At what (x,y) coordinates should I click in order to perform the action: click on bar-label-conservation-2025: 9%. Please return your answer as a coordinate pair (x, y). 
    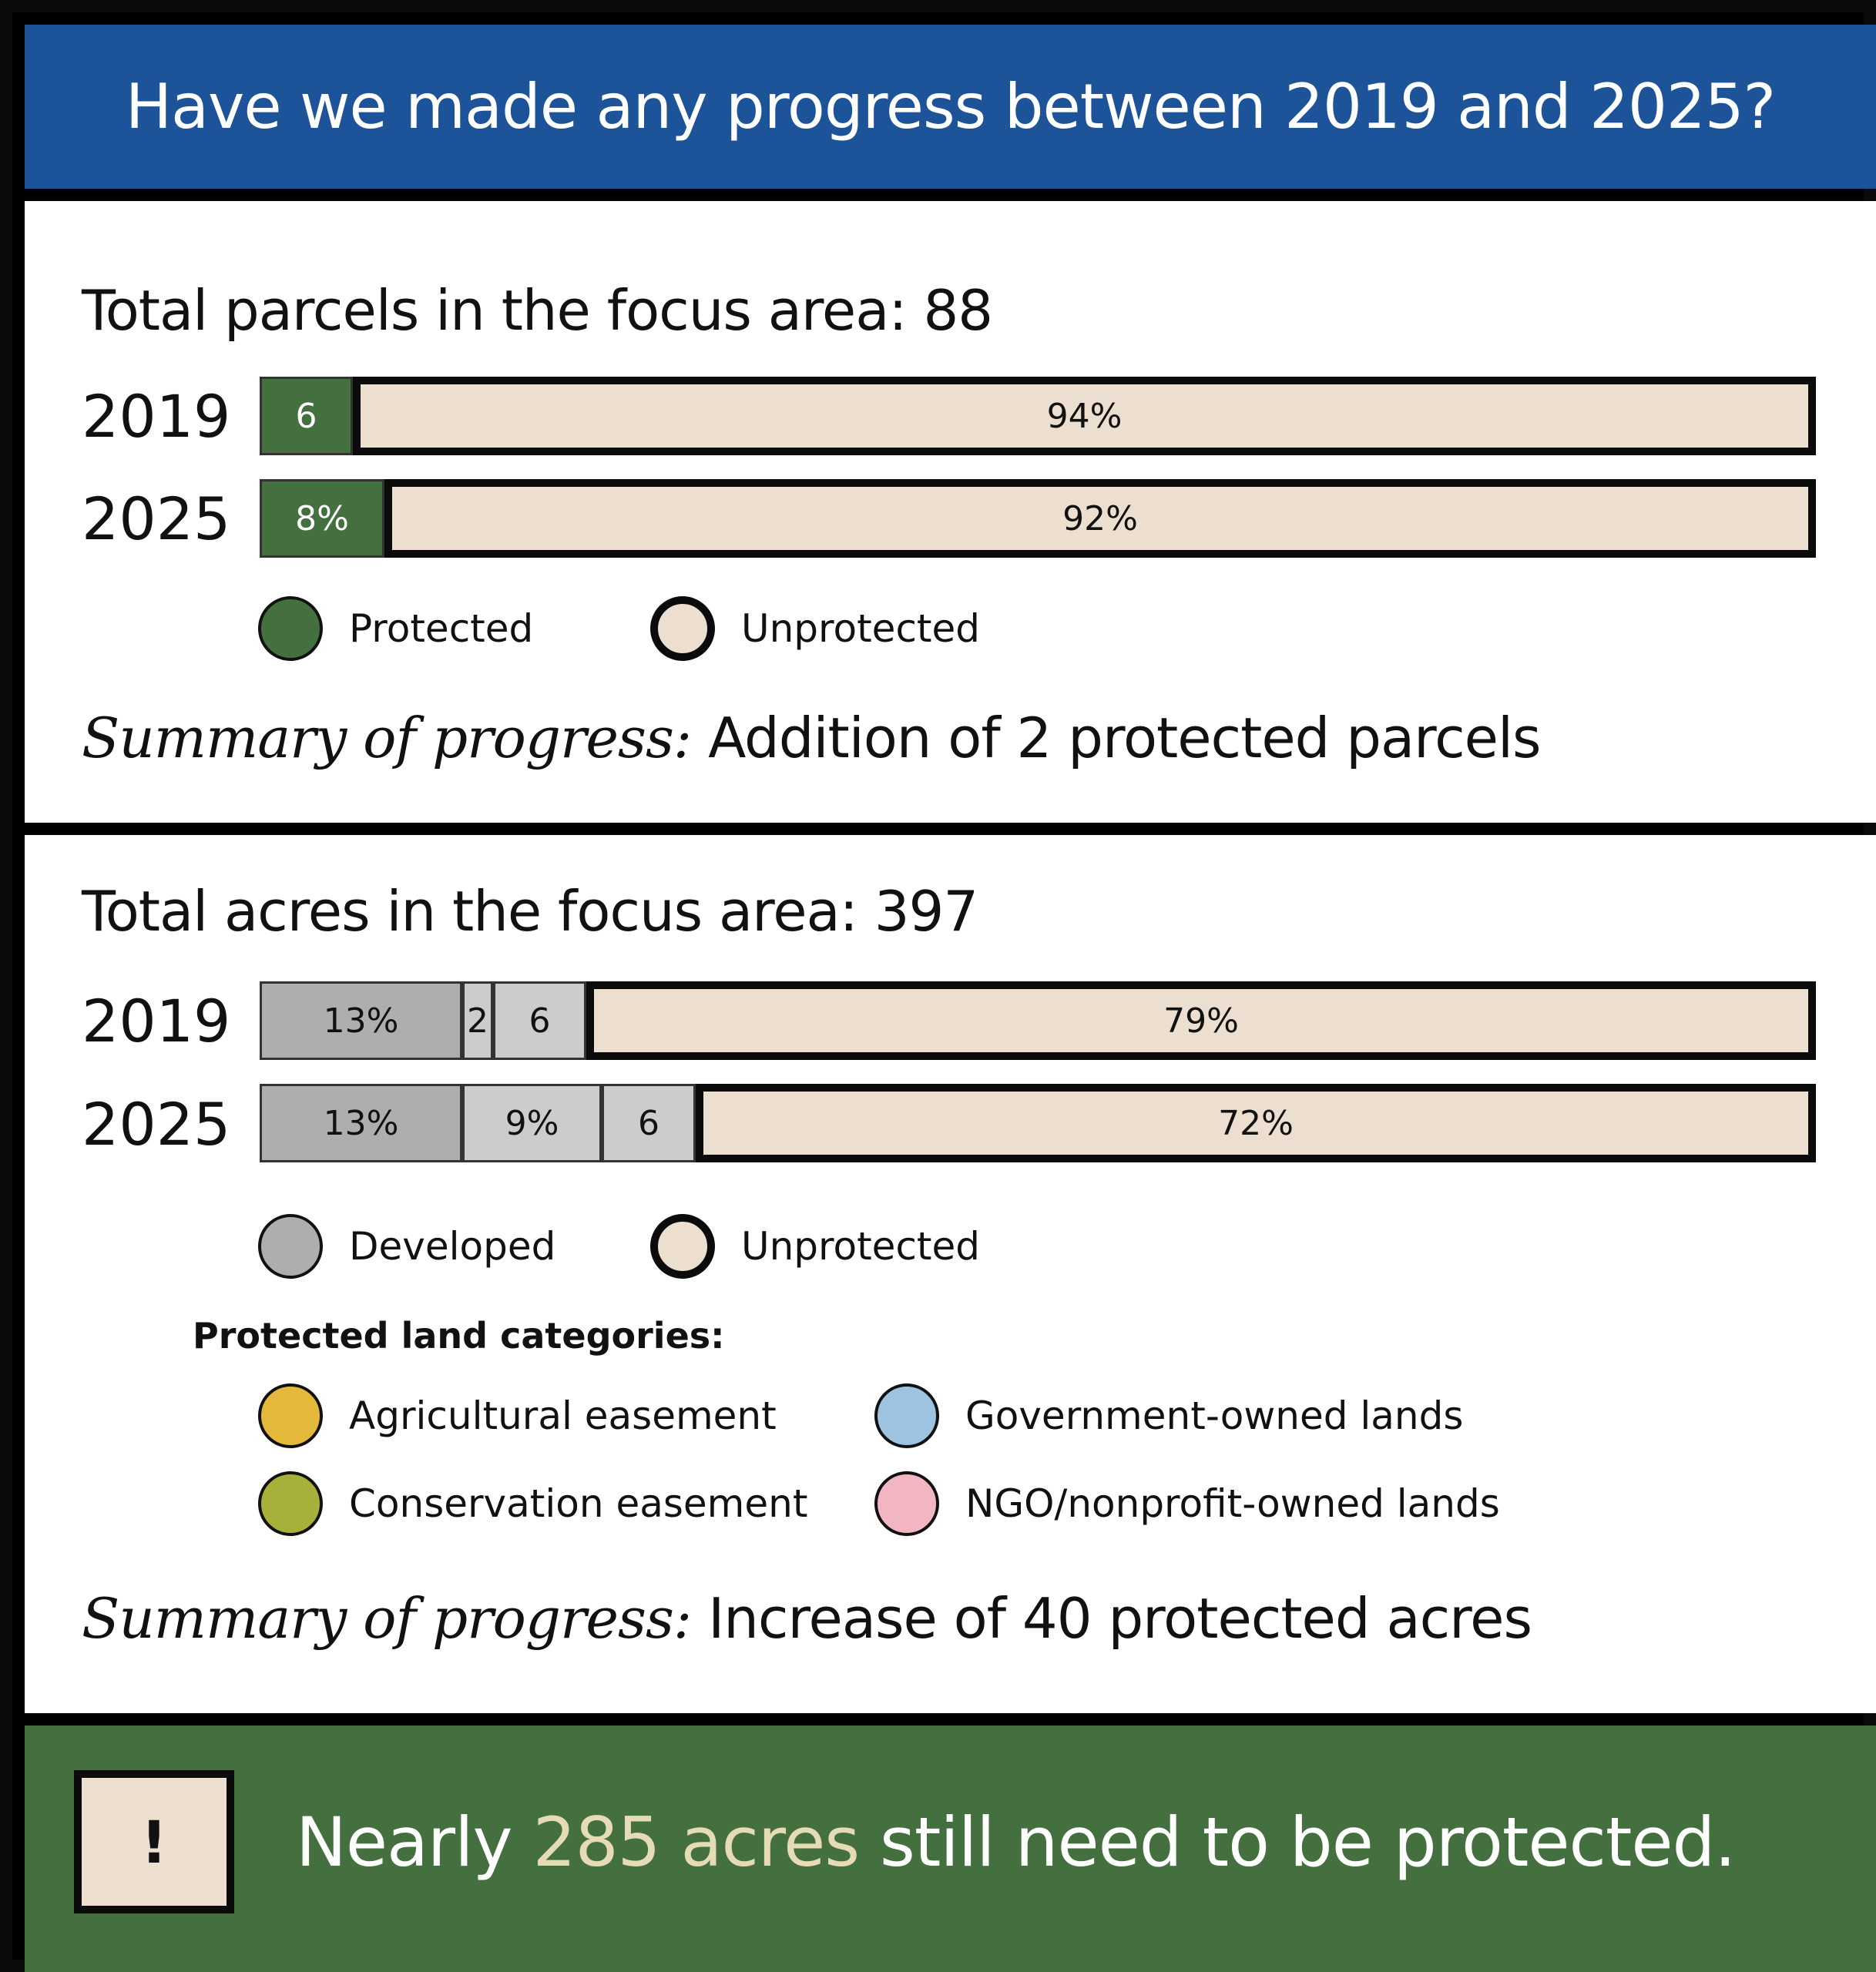
    Looking at the image, I should click on (532, 1123).